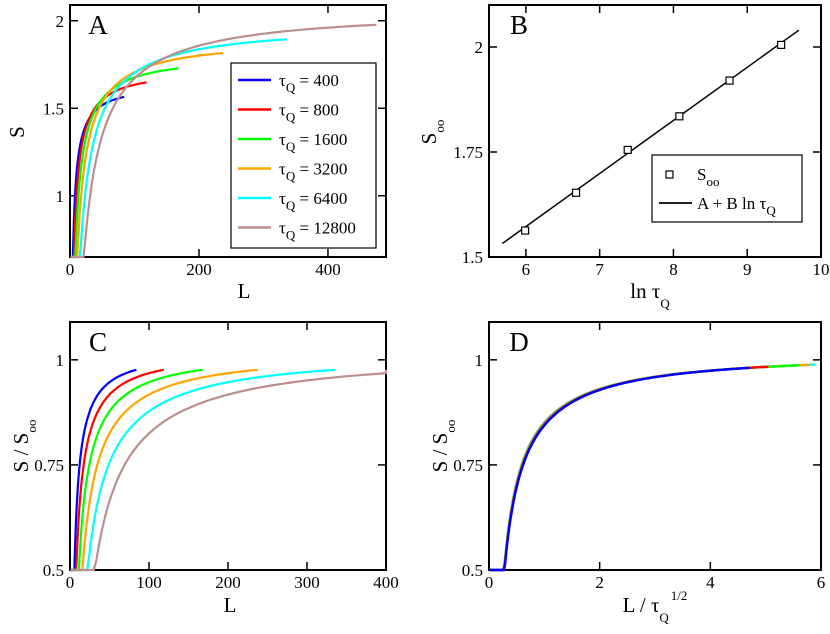  Describe the element at coordinates (321, 198) in the screenshot. I see `text-span: = 6400` at that location.